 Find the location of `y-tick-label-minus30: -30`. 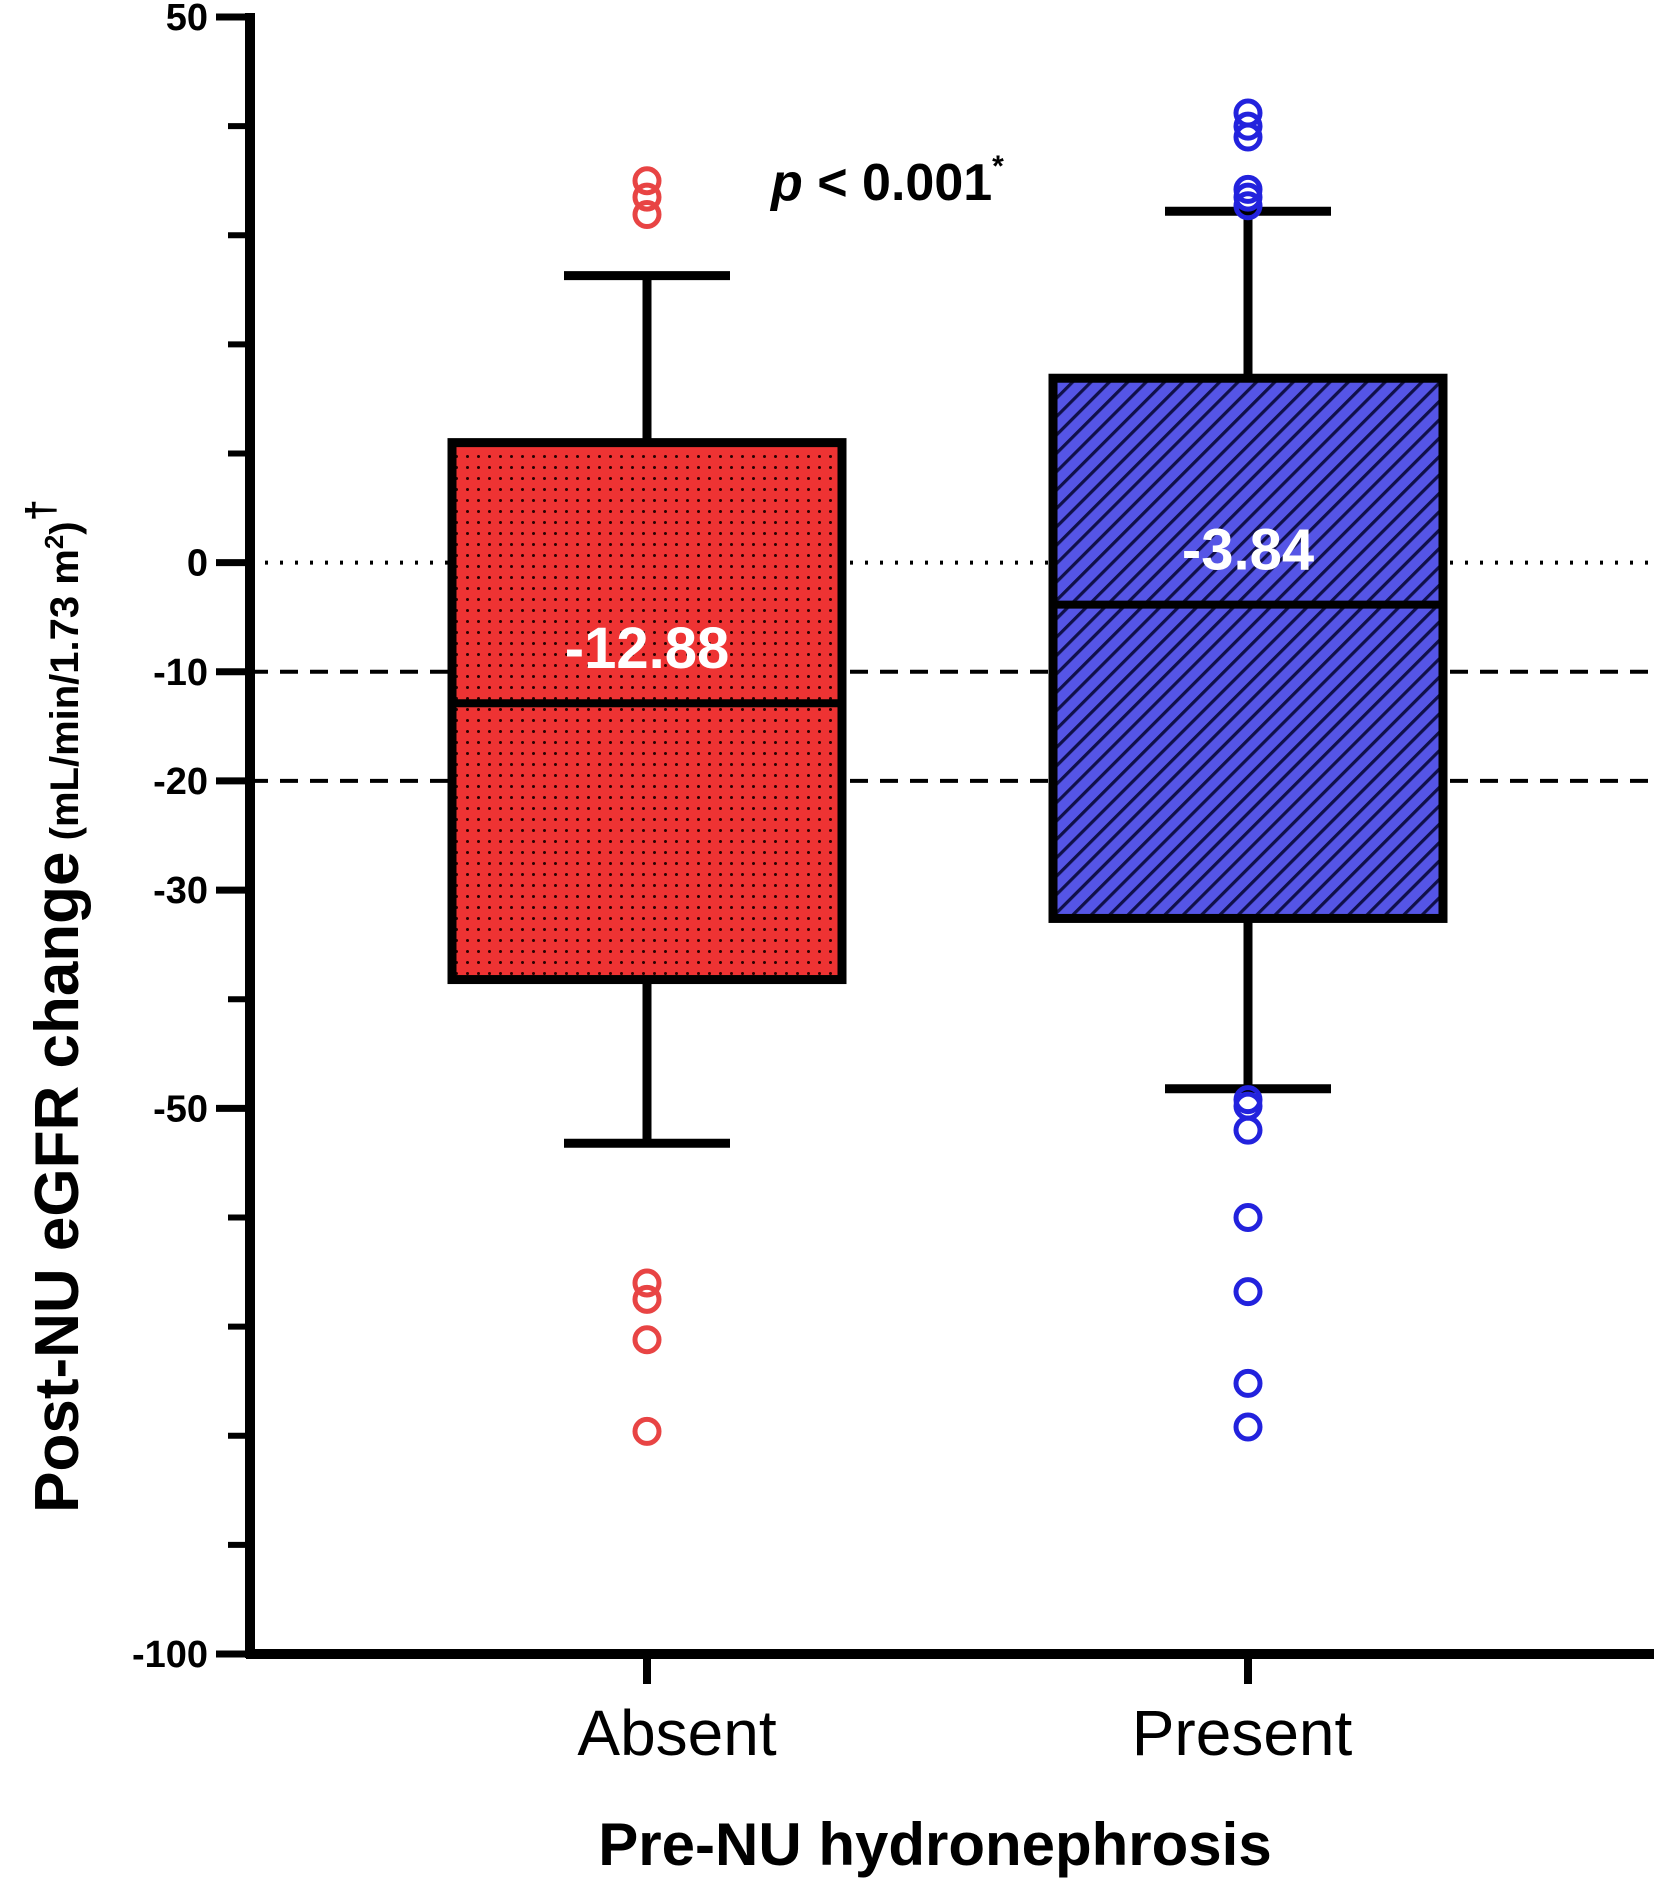

y-tick-label-minus30: -30 is located at coordinates (180, 891).